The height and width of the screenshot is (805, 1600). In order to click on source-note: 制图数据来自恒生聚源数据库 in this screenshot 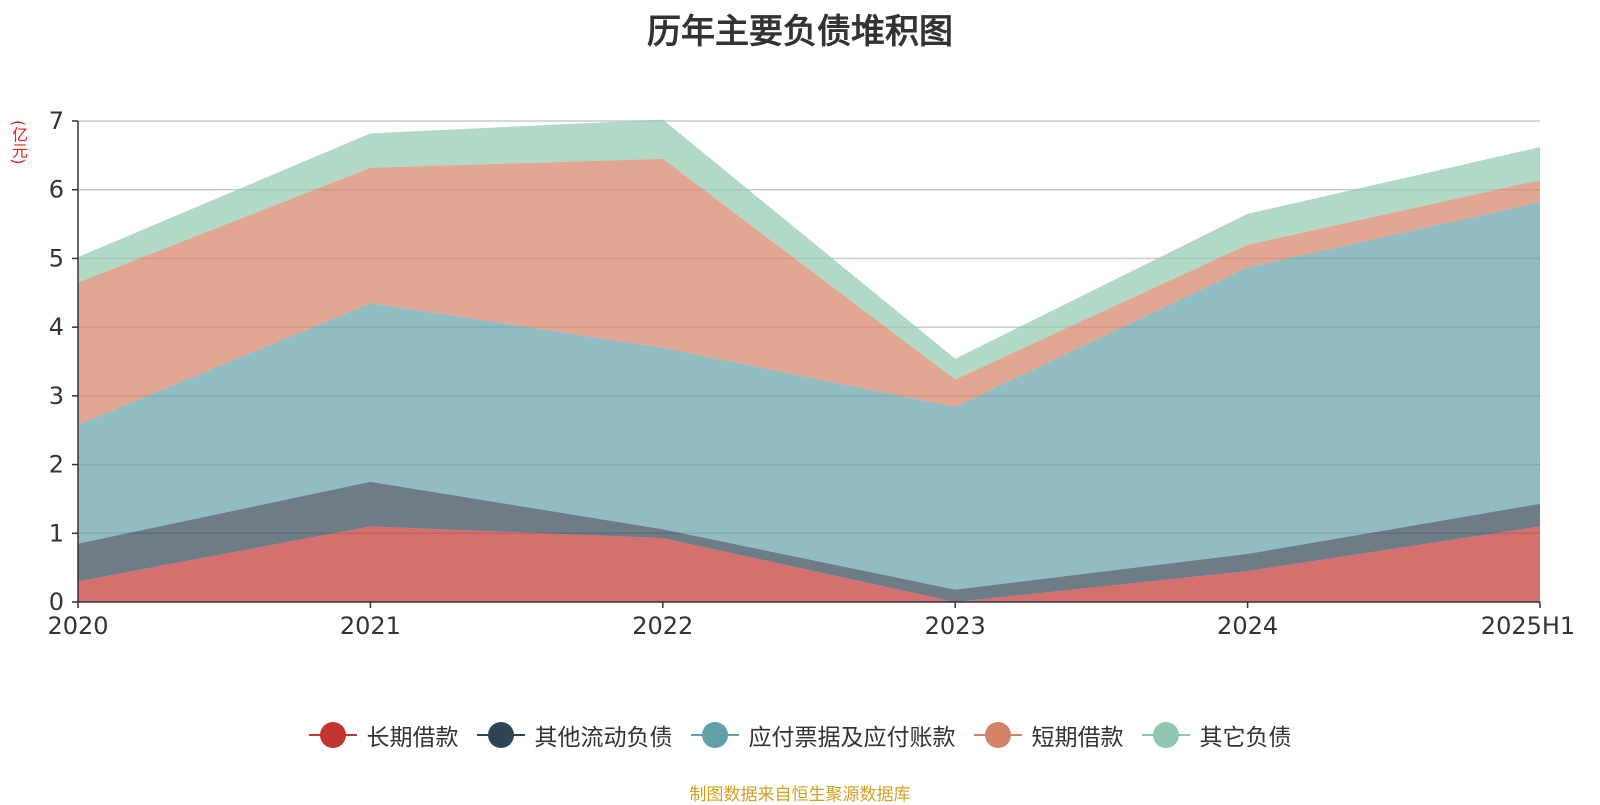, I will do `click(800, 795)`.